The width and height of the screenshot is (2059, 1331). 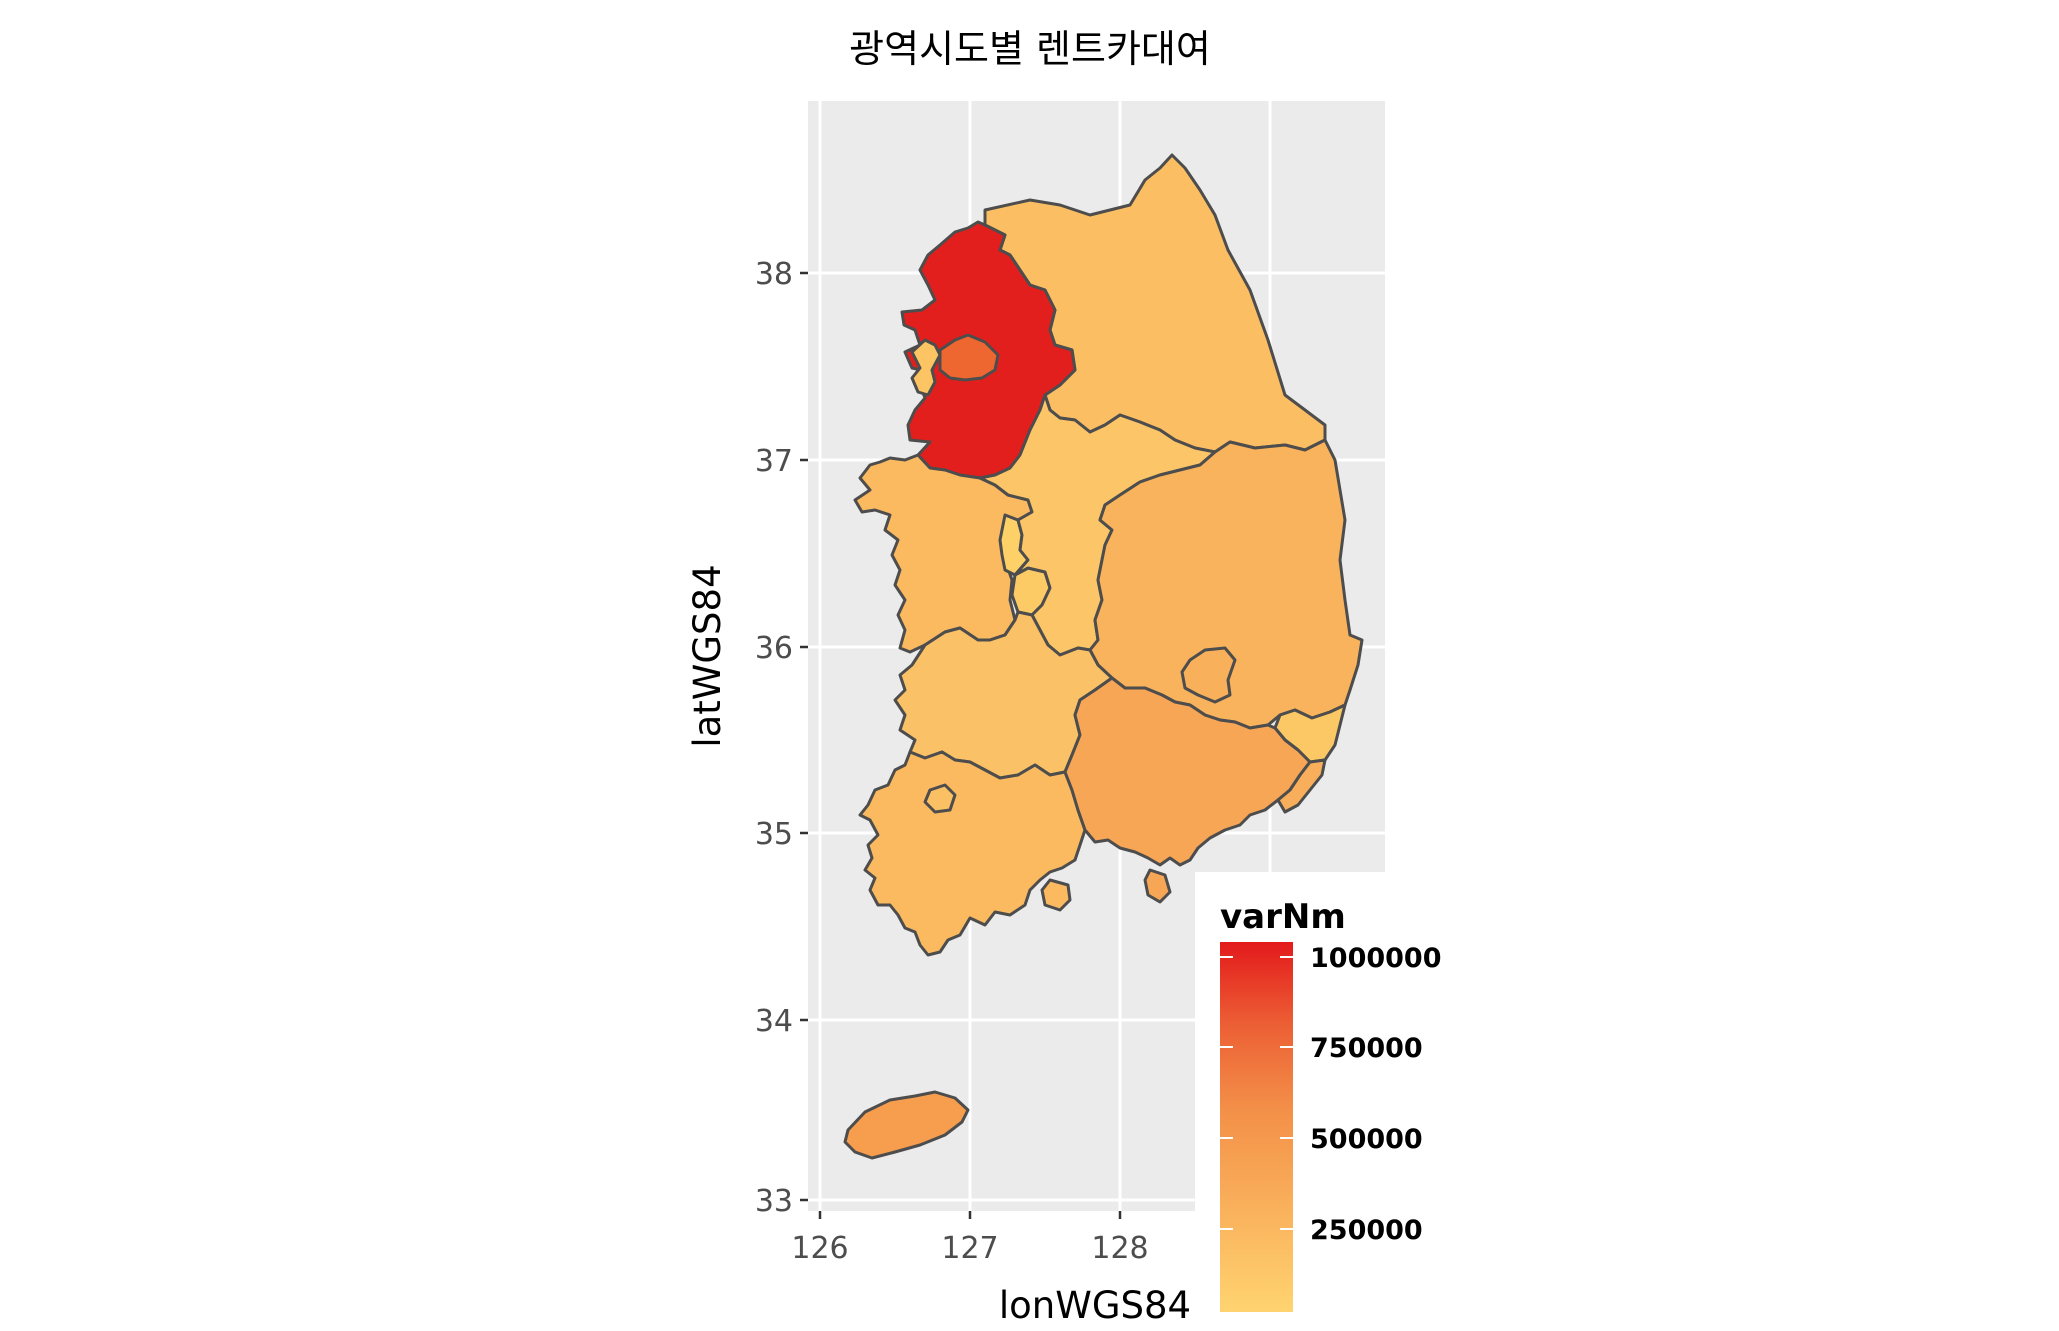 What do you see at coordinates (774, 648) in the screenshot?
I see `y-tick-label: 36` at bounding box center [774, 648].